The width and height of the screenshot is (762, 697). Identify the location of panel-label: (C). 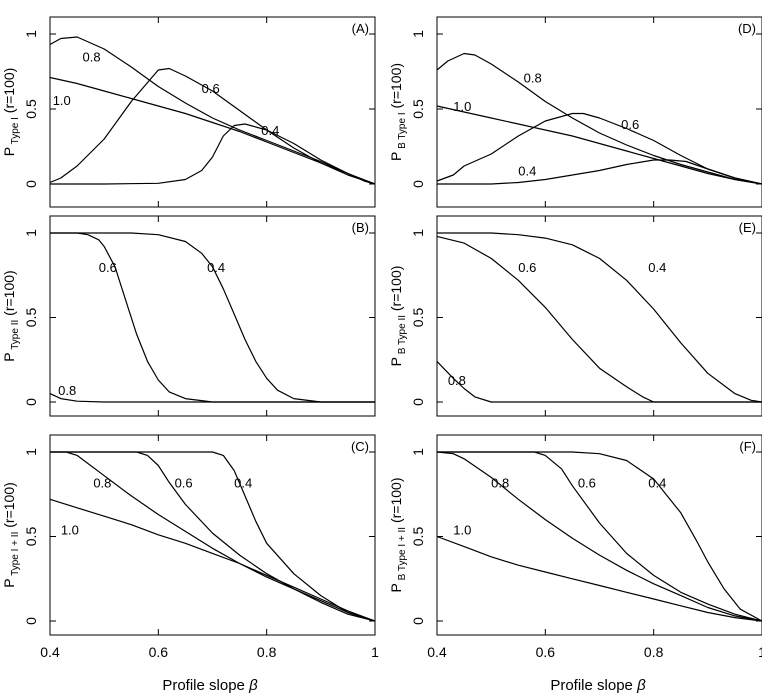
(360, 446).